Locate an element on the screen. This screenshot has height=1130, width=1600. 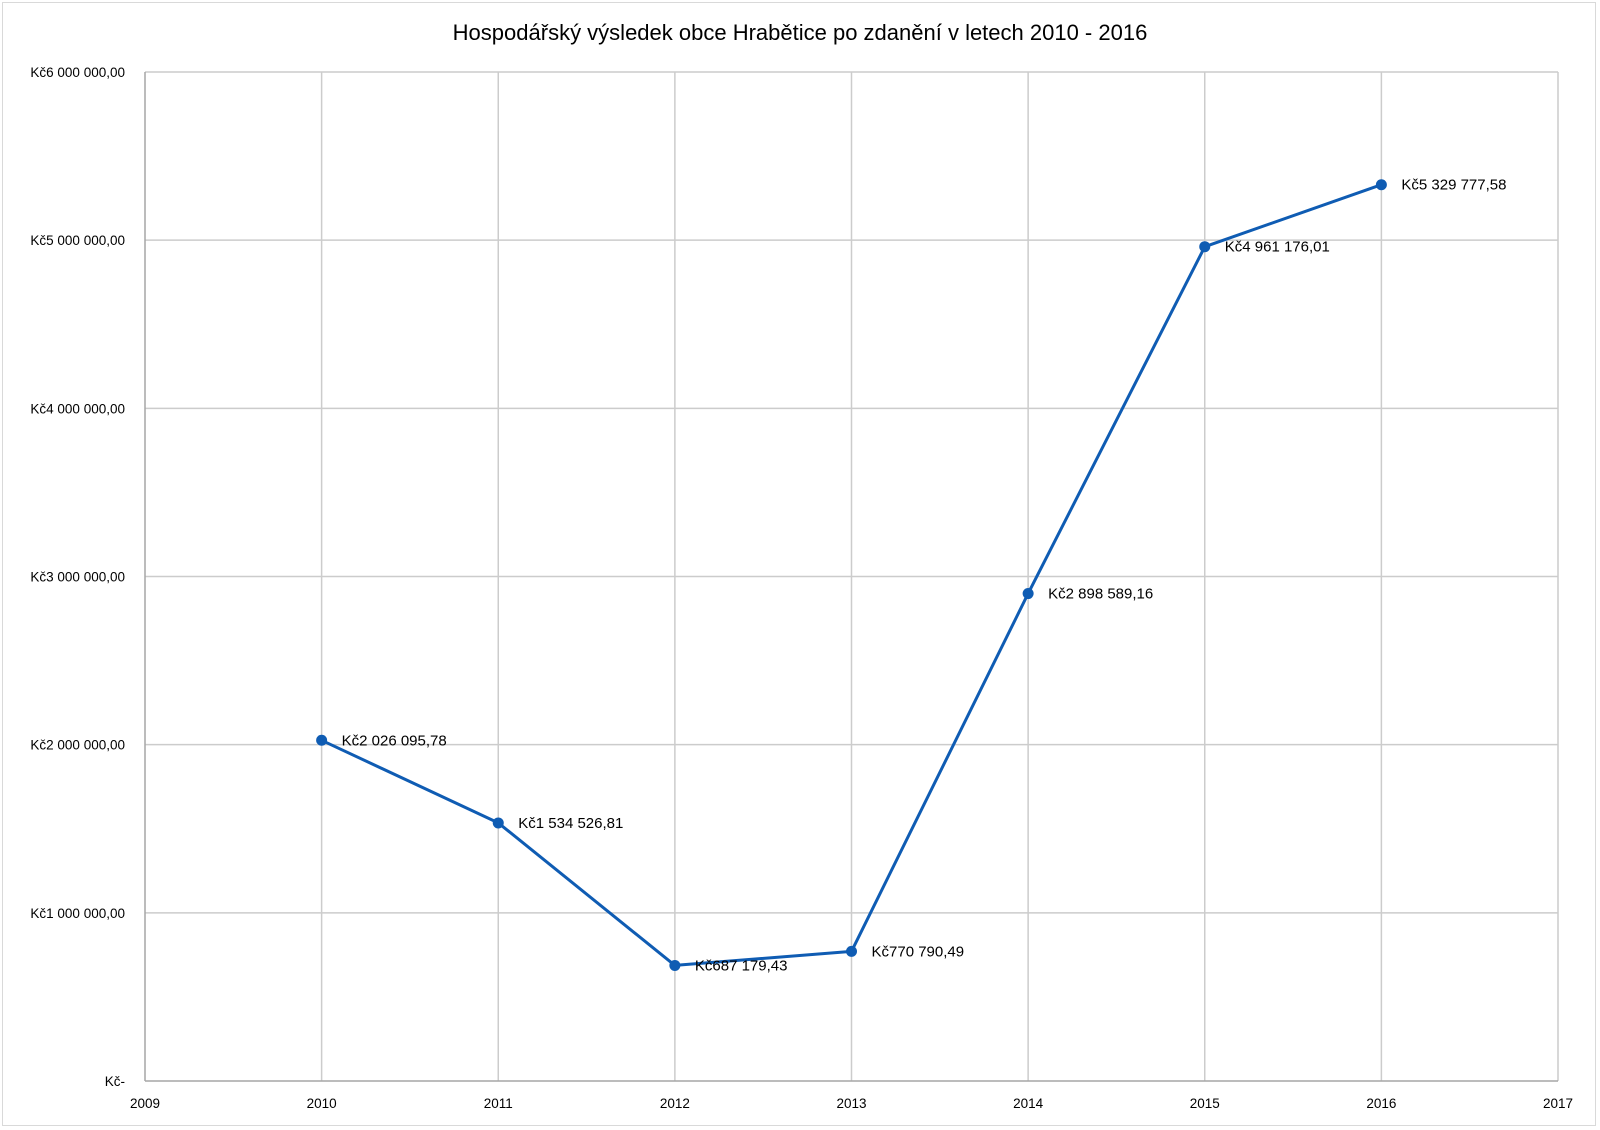
data-point-label: Kč687 179,43 is located at coordinates (741, 965).